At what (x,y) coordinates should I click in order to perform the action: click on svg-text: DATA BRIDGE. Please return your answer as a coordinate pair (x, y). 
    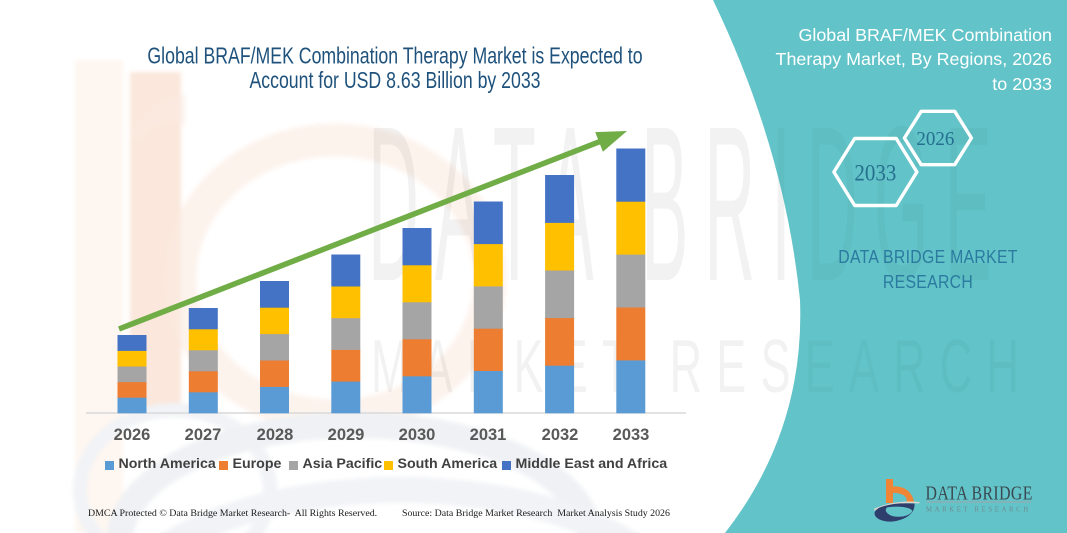
    Looking at the image, I should click on (979, 493).